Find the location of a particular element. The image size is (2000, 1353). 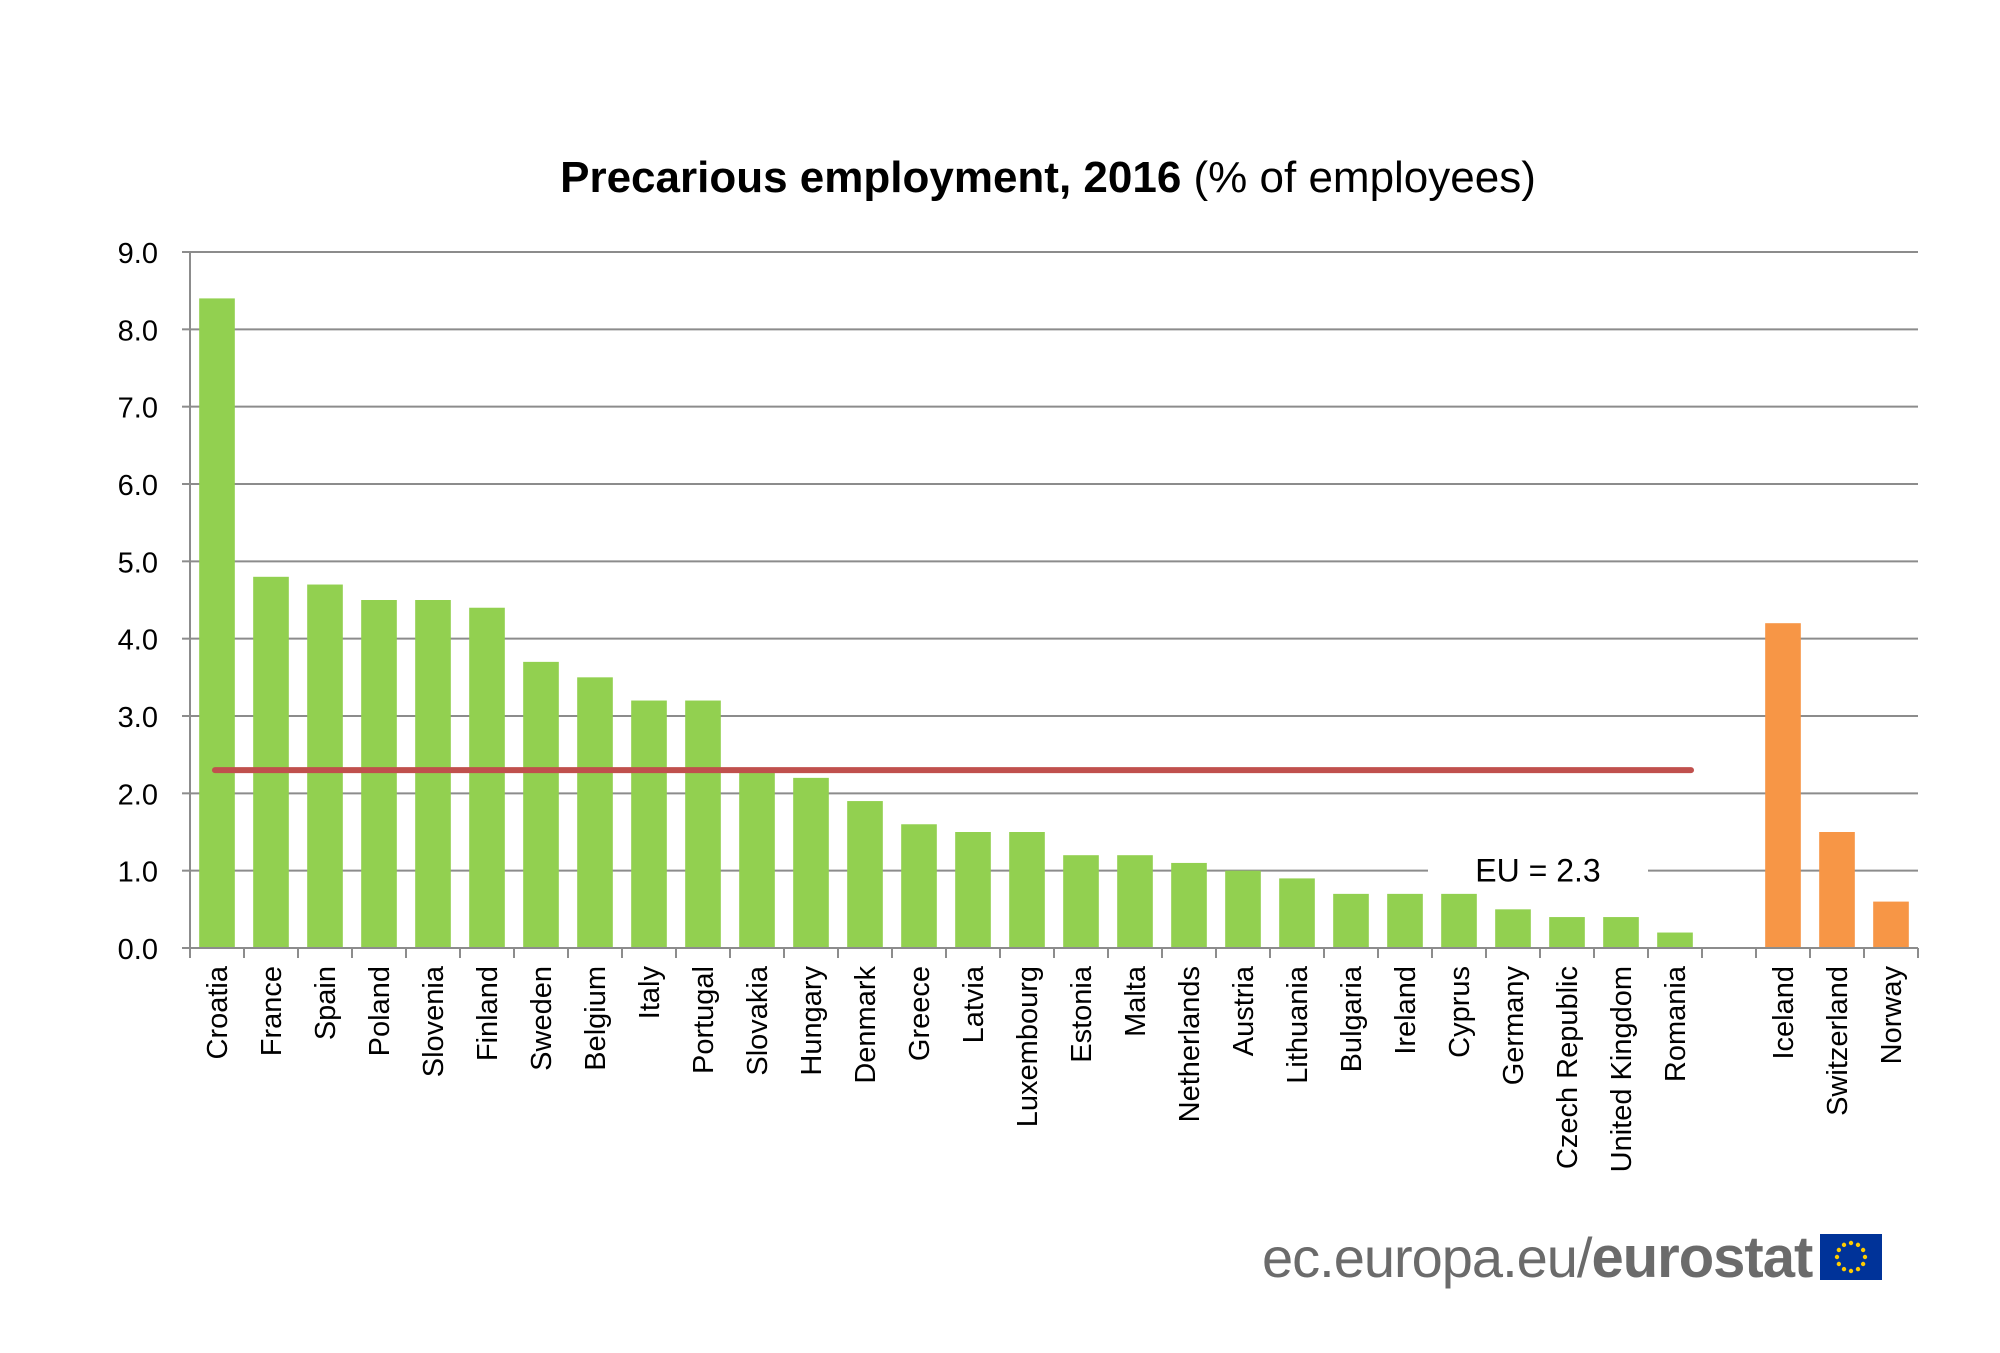

bar-cyprus is located at coordinates (1459, 920).